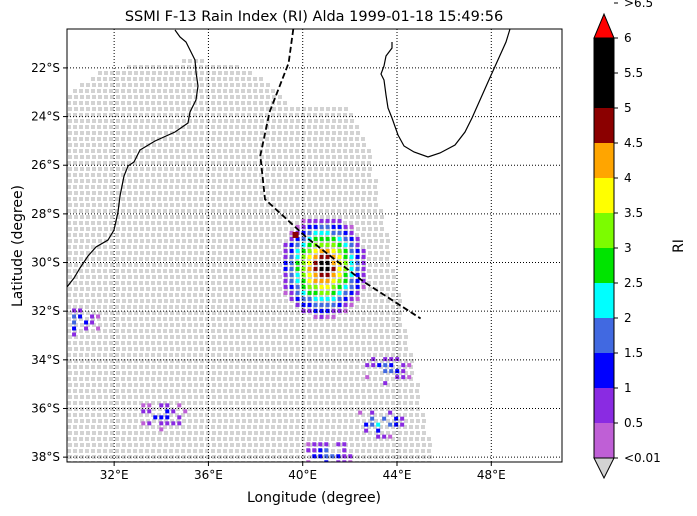 The height and width of the screenshot is (516, 697). I want to click on y-tick-label: 28°S, so click(45, 214).